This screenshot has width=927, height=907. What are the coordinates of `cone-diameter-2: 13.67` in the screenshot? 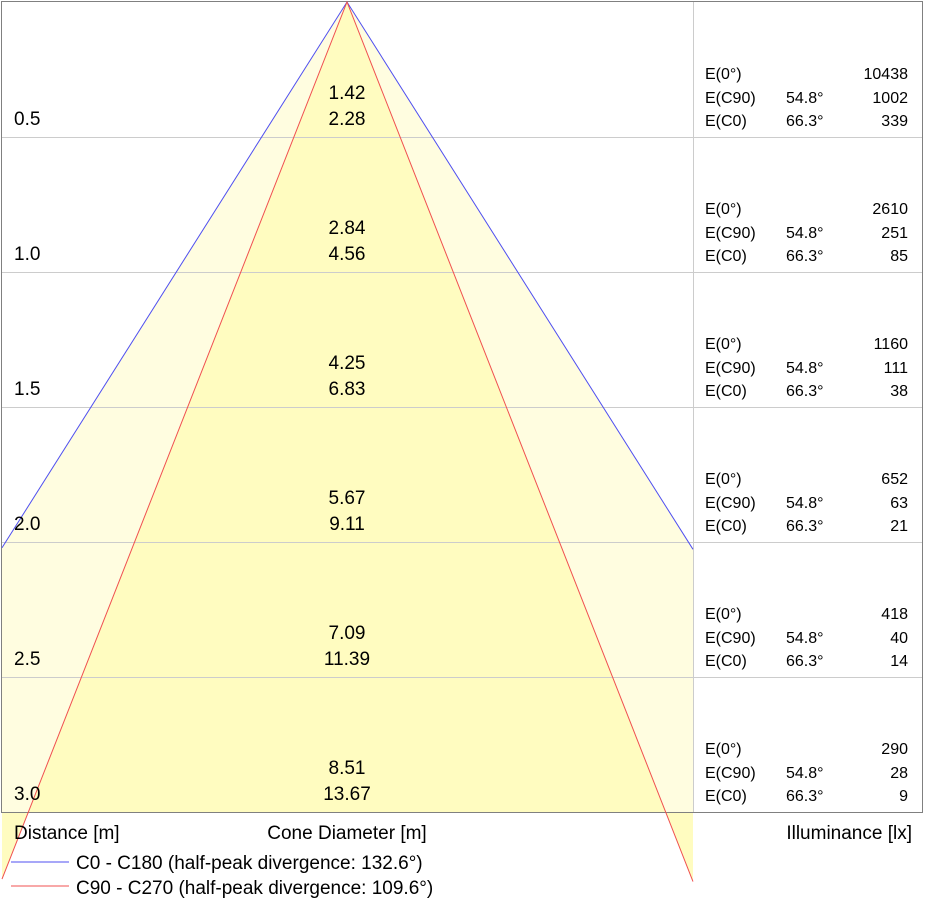 It's located at (347, 794).